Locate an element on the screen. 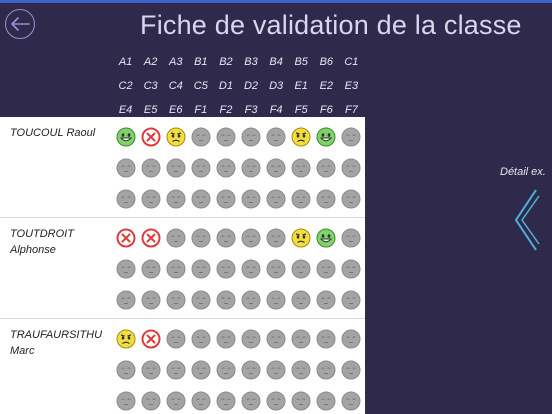 This screenshot has width=552, height=414. header-row: A1 A2 A3 B1 B2 B3 B4 B5 B6 C1 is located at coordinates (239, 62).